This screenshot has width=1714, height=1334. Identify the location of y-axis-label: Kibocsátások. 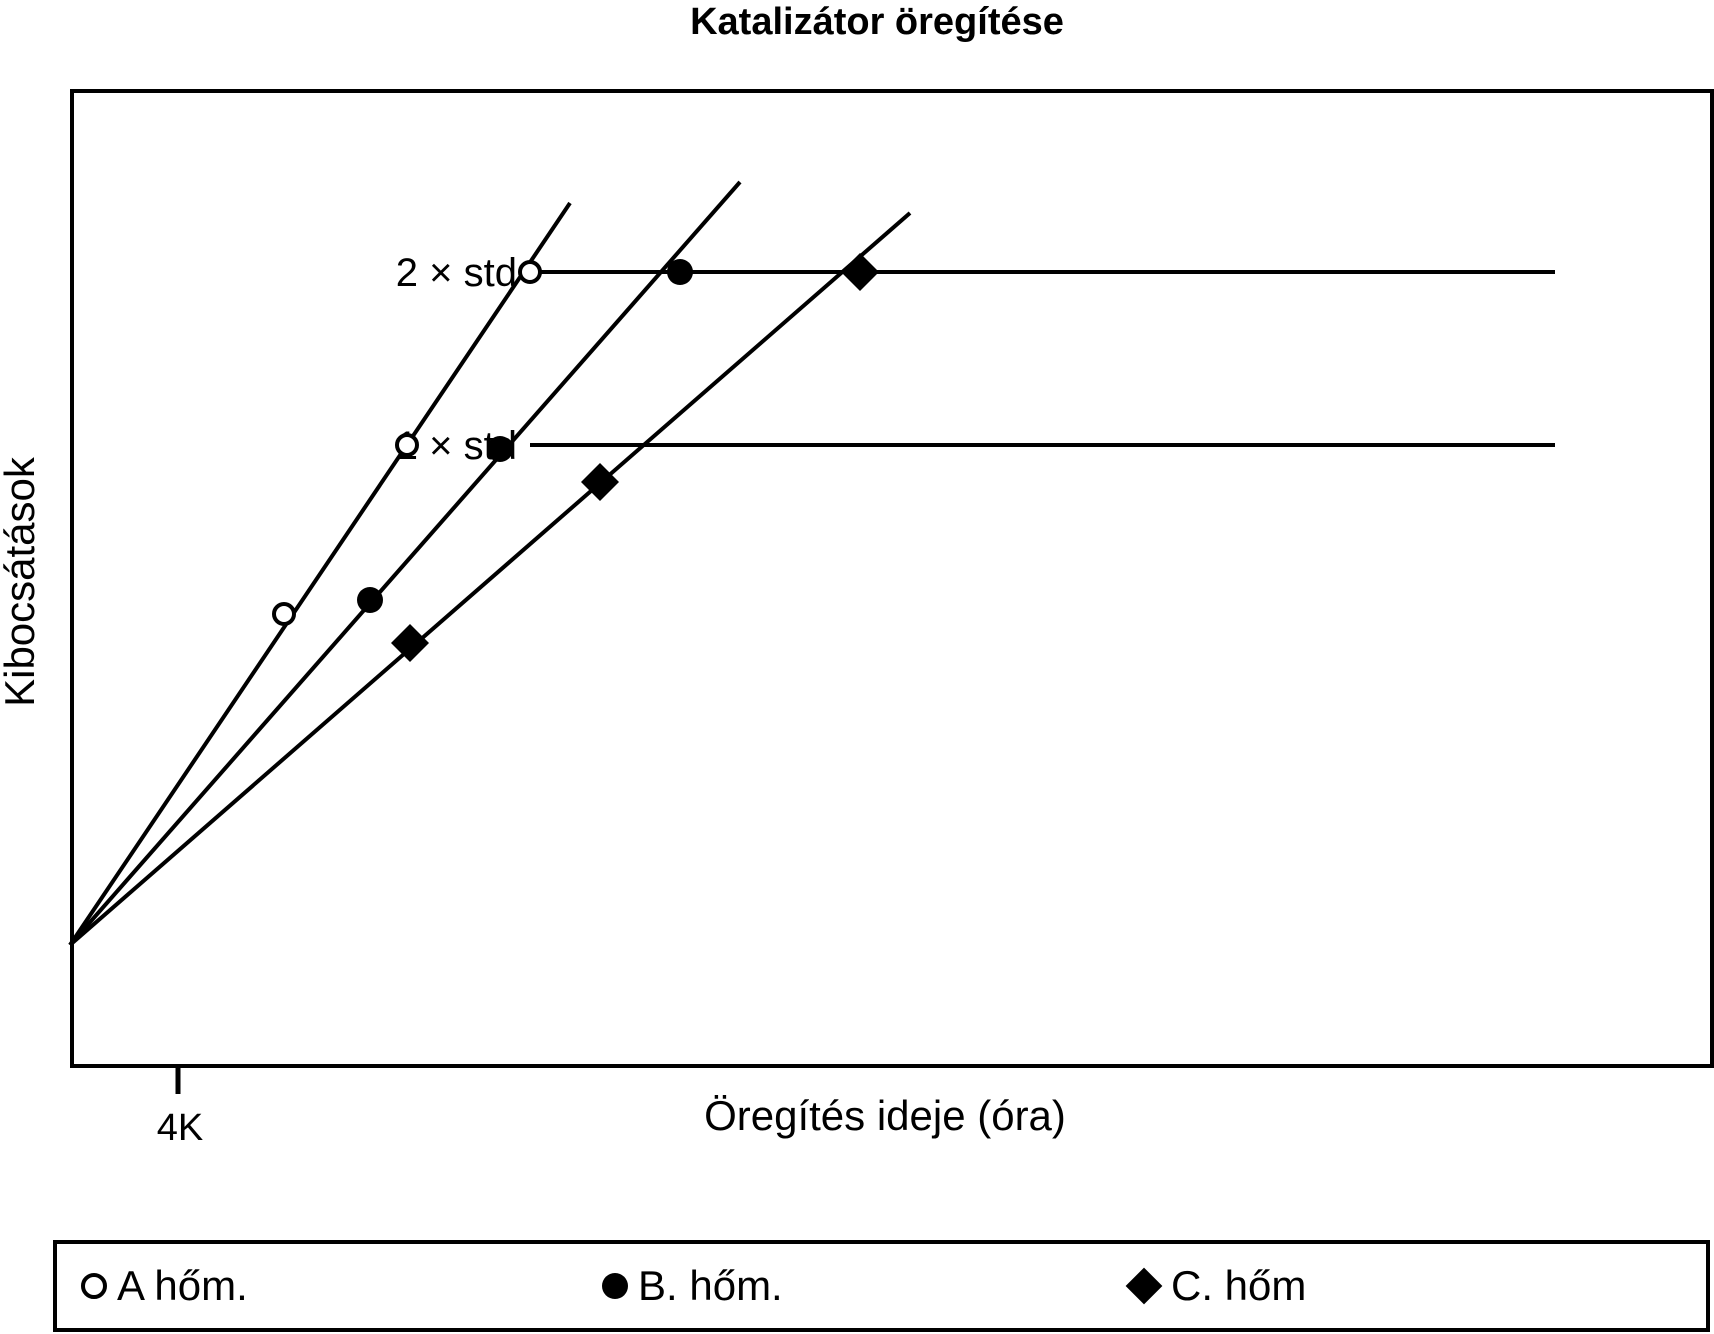
(21, 581).